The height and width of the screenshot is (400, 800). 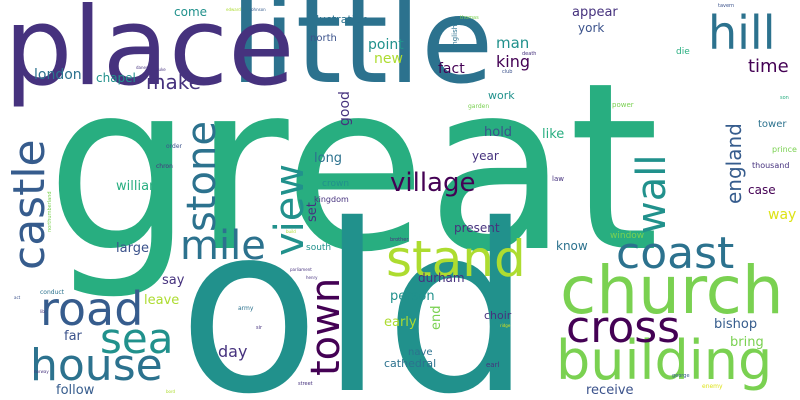 I want to click on word-earl: earl, so click(x=493, y=365).